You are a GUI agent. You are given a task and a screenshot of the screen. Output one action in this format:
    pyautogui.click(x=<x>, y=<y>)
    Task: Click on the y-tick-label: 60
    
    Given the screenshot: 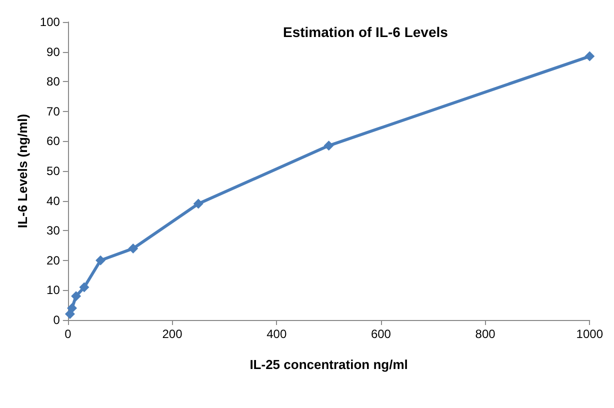 What is the action you would take?
    pyautogui.click(x=53, y=141)
    